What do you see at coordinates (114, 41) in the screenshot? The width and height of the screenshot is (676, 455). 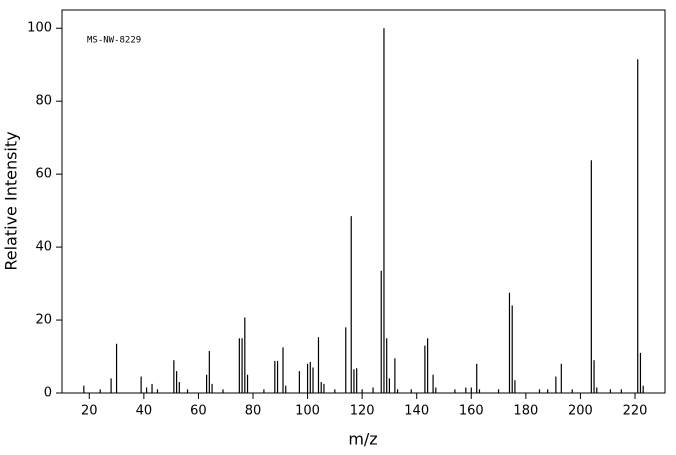 I see `annotation: MS-NW-8229` at bounding box center [114, 41].